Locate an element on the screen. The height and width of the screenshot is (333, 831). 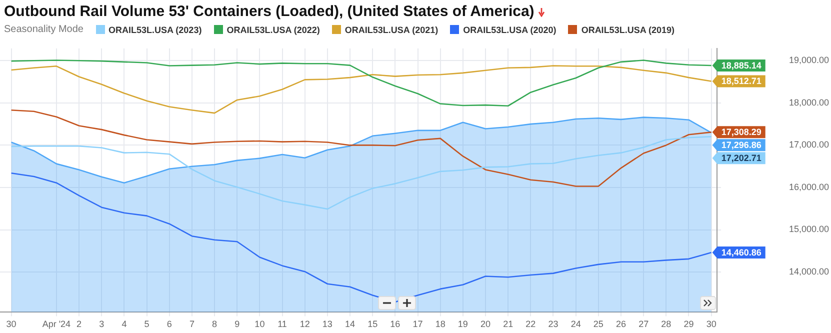
x-tick-label: 14 is located at coordinates (350, 324).